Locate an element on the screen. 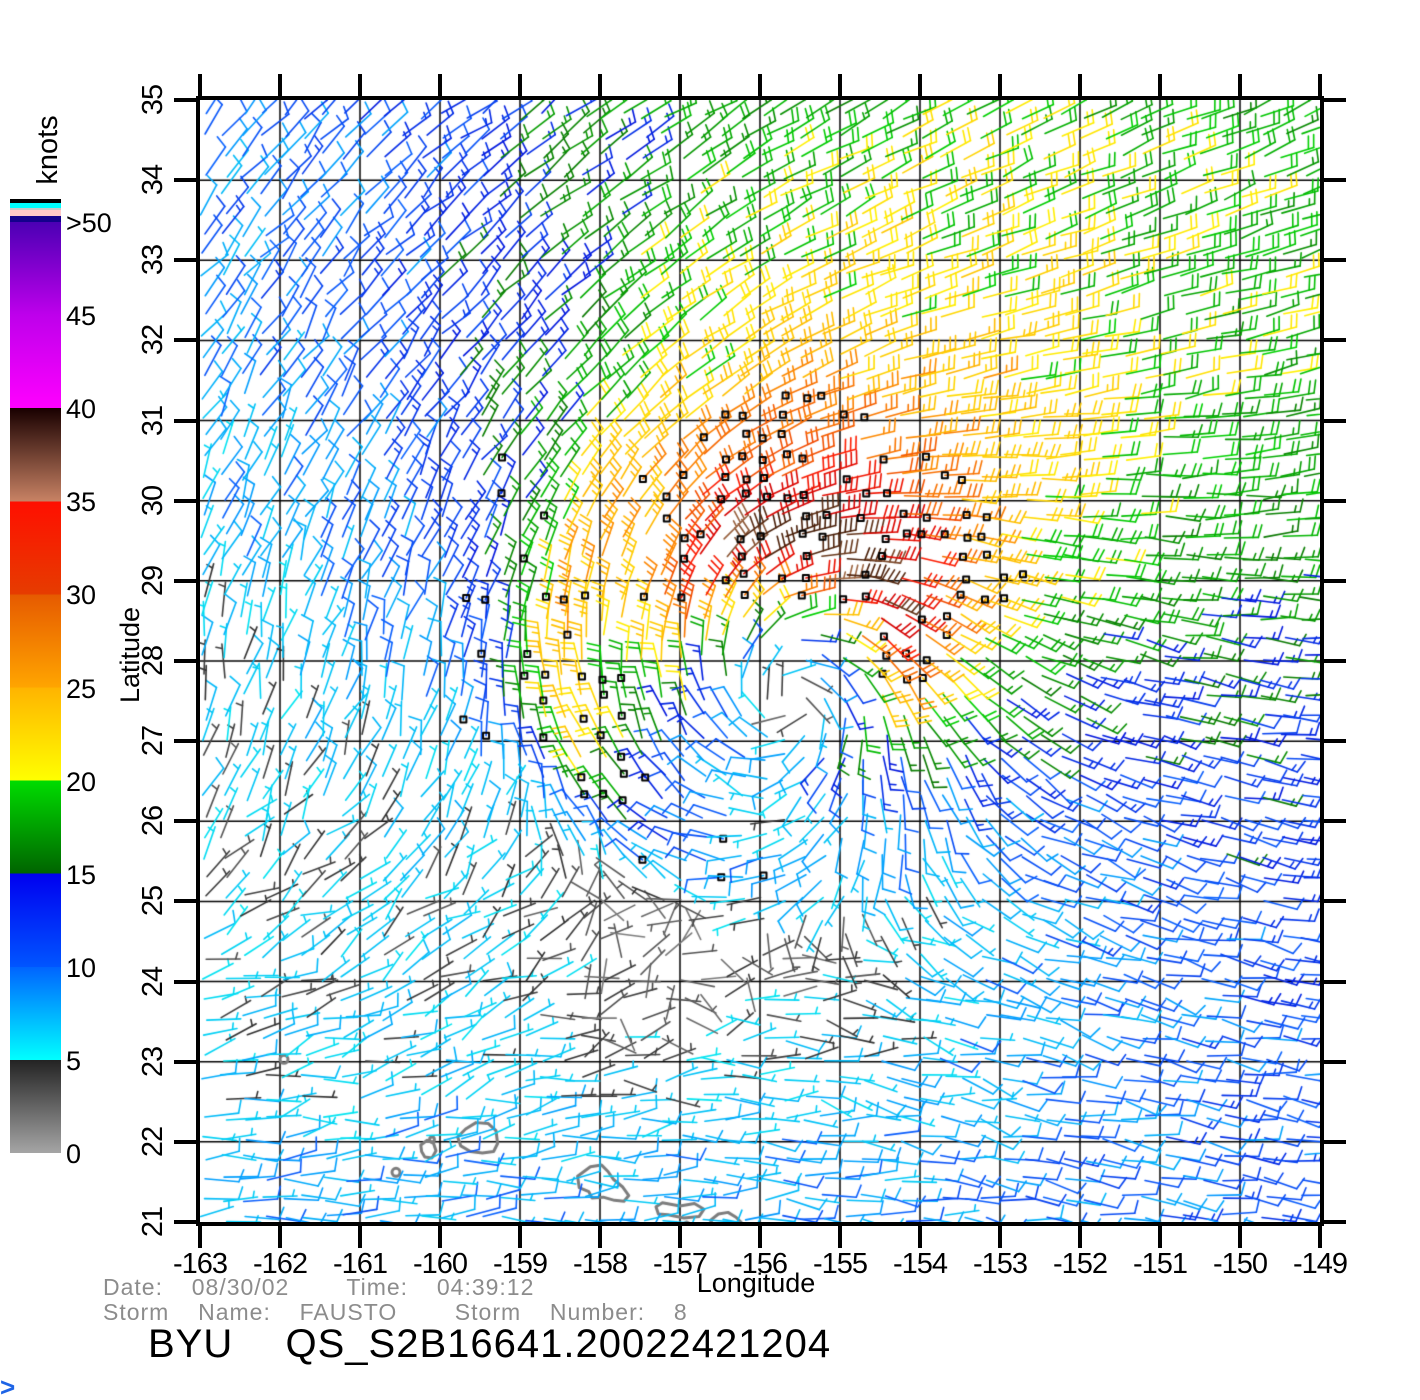 The image size is (1420, 1400). x-tick-label: -155 is located at coordinates (840, 1264).